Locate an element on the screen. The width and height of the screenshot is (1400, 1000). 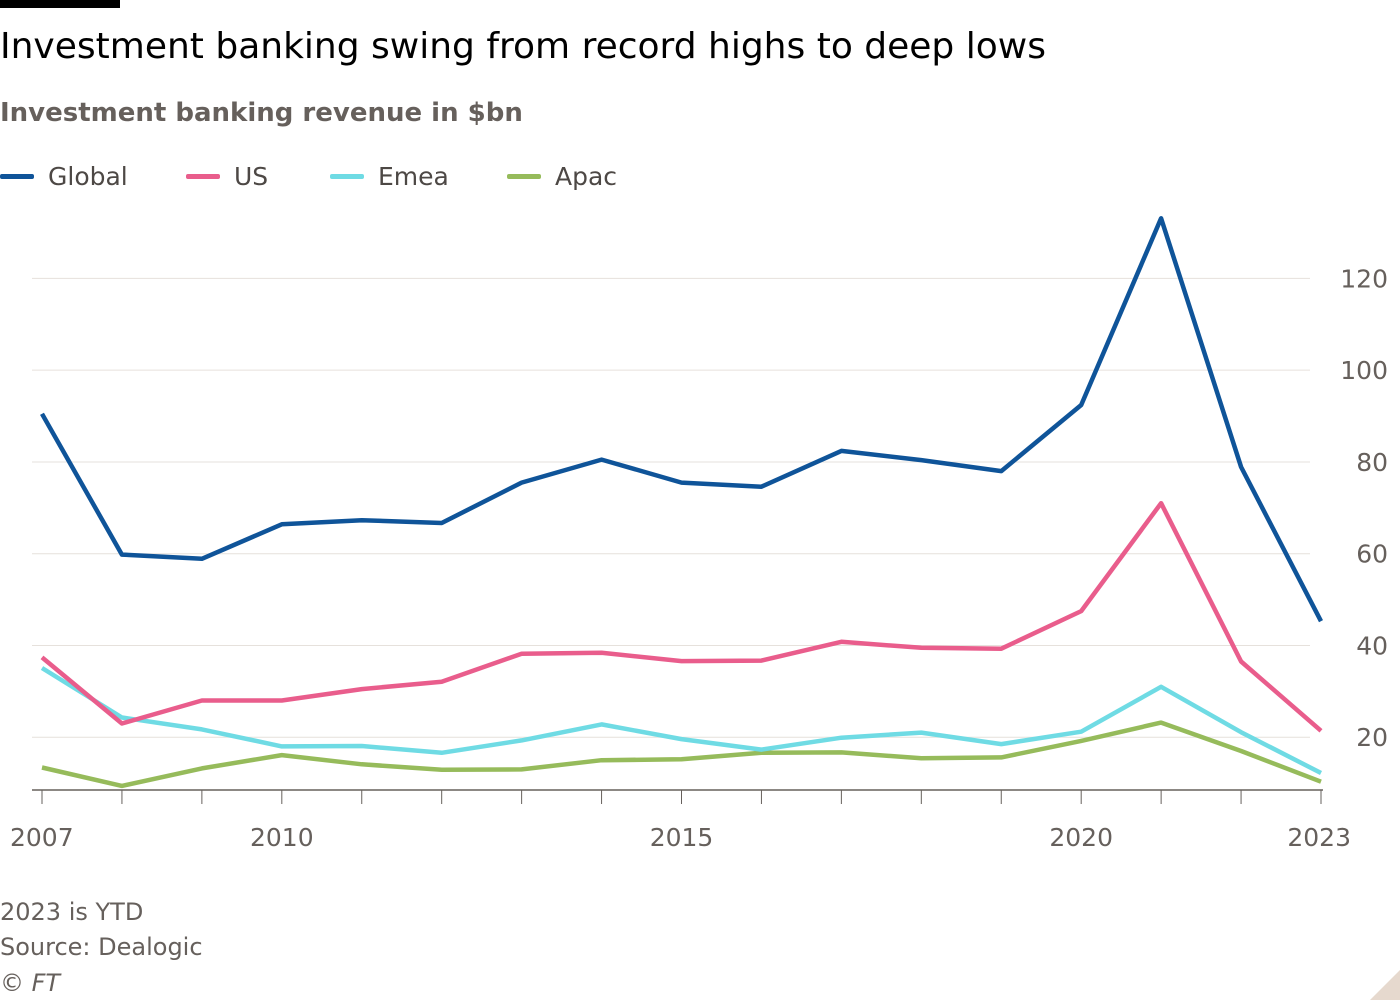
footnote: 2023 is YTD is located at coordinates (72, 912).